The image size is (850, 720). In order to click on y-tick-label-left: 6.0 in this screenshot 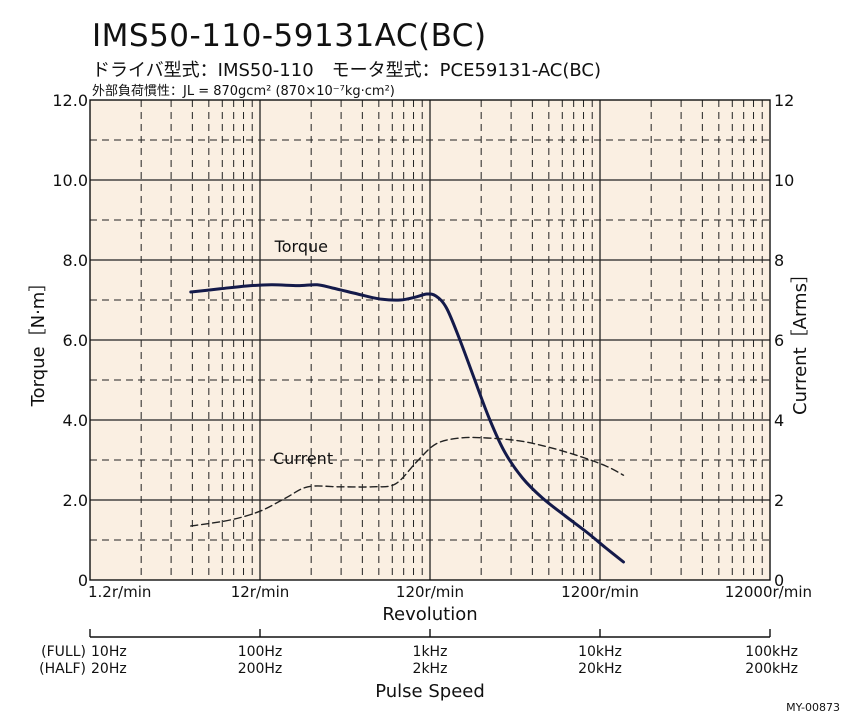, I will do `click(75, 340)`.